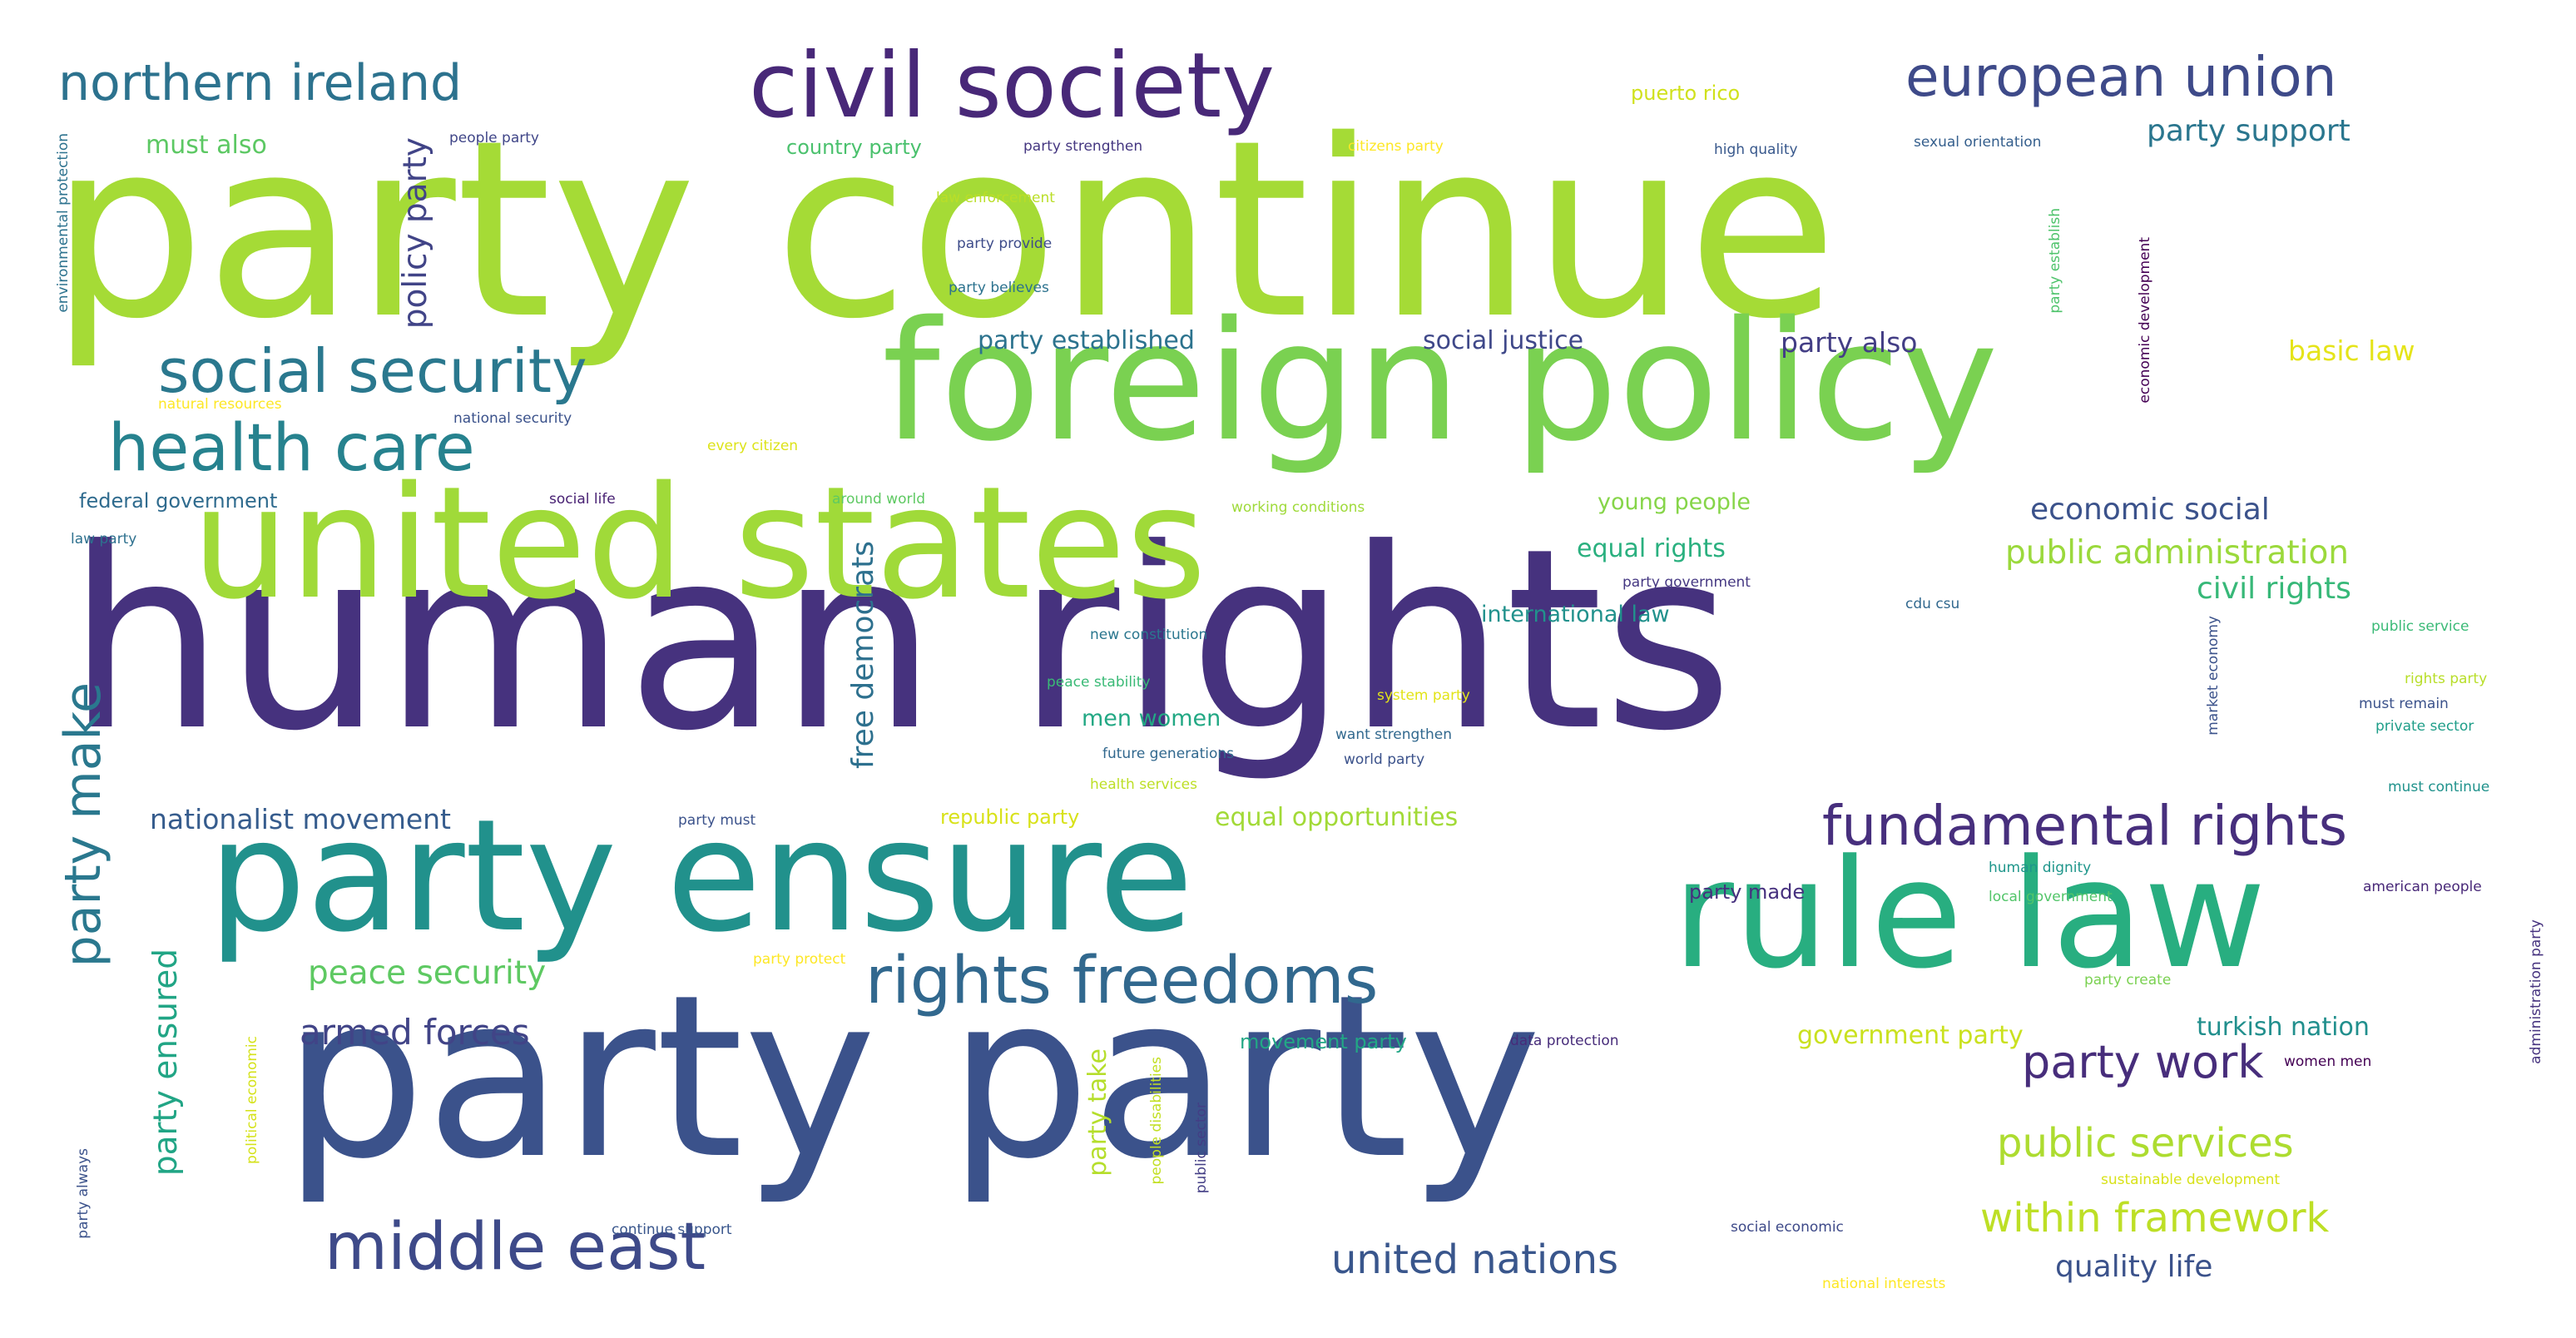 The height and width of the screenshot is (1338, 2576). What do you see at coordinates (1576, 614) in the screenshot?
I see `word: international law` at bounding box center [1576, 614].